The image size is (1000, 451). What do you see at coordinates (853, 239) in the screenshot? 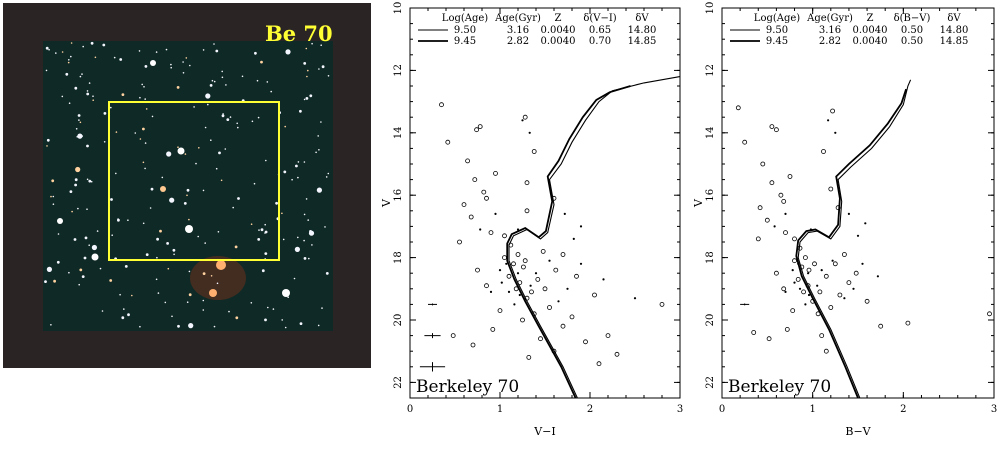
I see `isochrones` at bounding box center [853, 239].